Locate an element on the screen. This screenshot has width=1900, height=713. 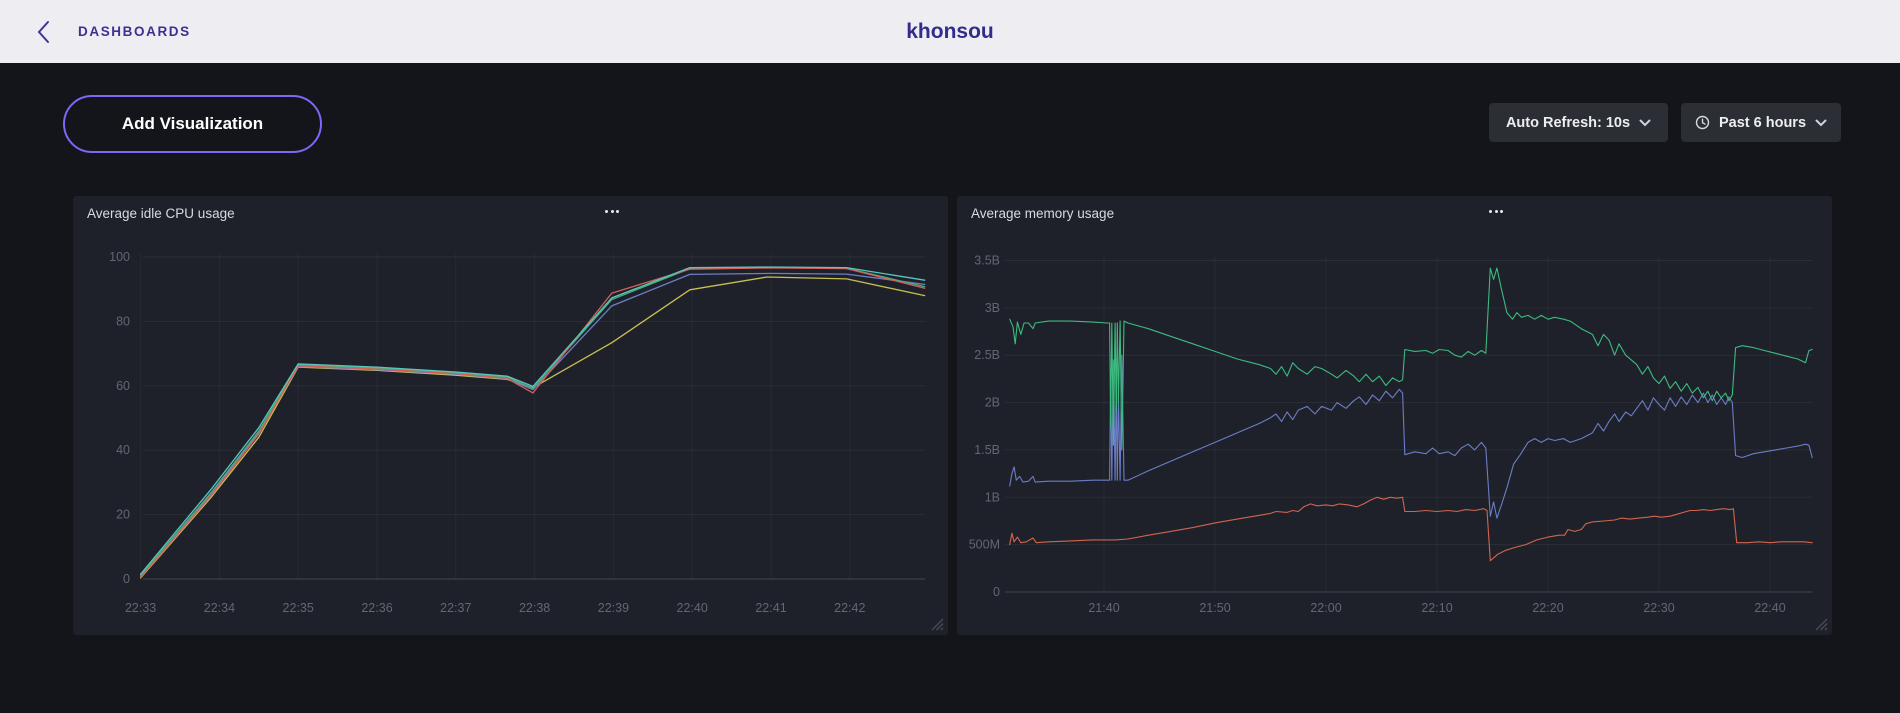
svg-text: 2.5B is located at coordinates (987, 355).